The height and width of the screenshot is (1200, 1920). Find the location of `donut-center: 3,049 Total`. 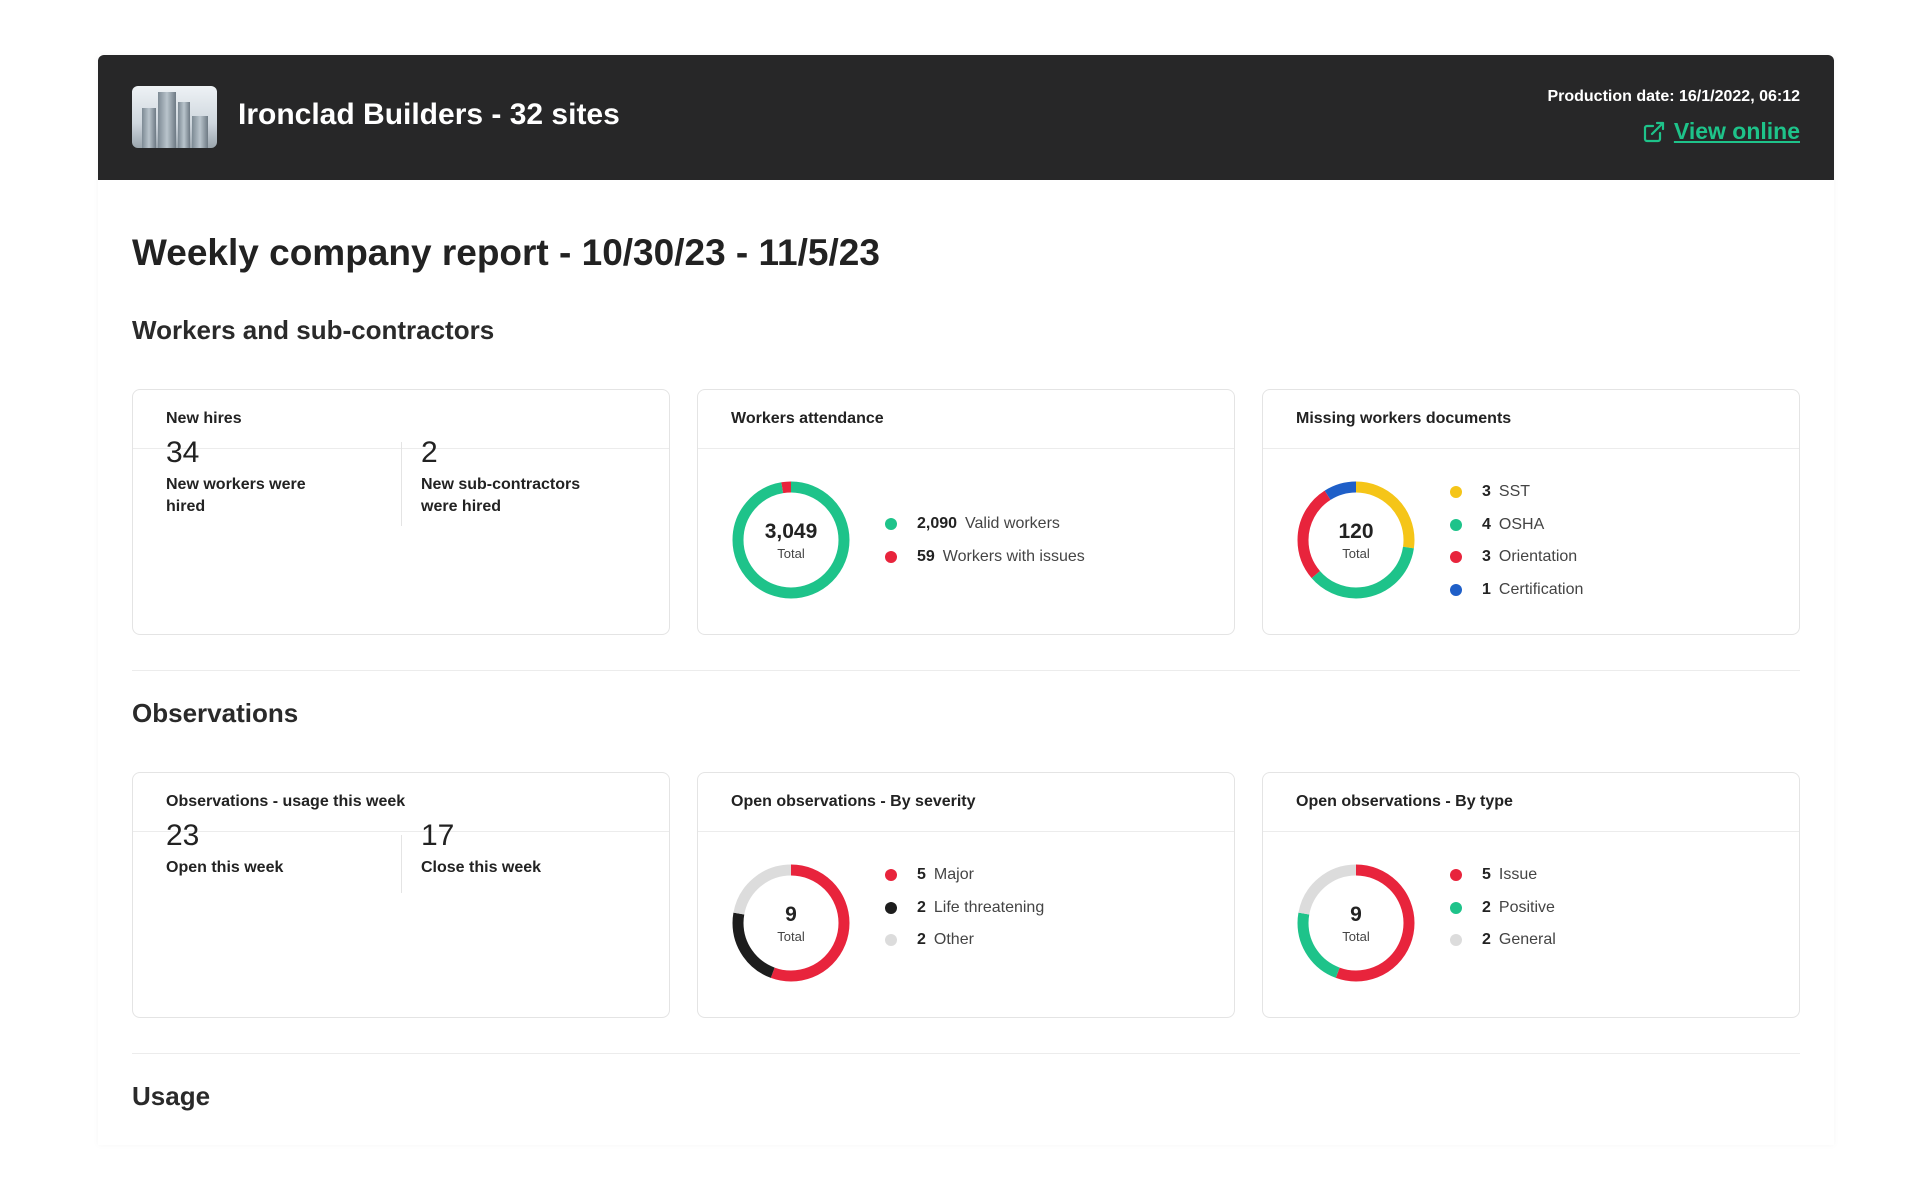

donut-center: 3,049 Total is located at coordinates (791, 540).